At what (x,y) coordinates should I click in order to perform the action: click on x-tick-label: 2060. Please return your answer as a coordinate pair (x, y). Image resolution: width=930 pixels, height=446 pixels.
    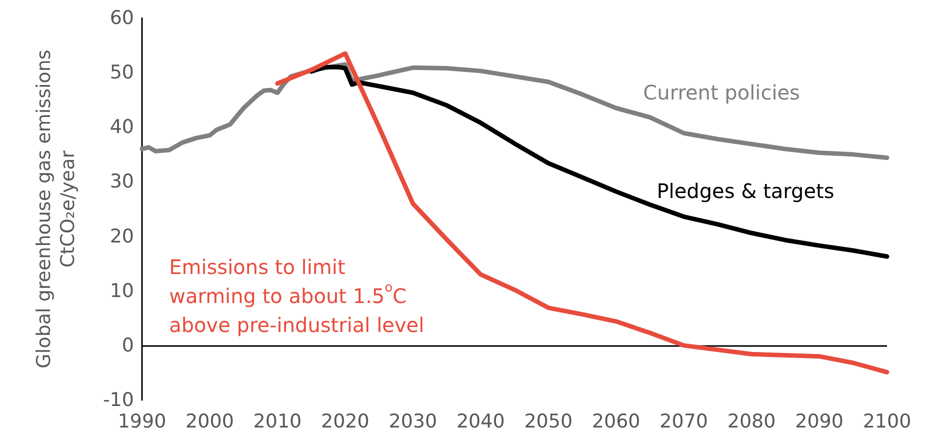
    Looking at the image, I should click on (616, 421).